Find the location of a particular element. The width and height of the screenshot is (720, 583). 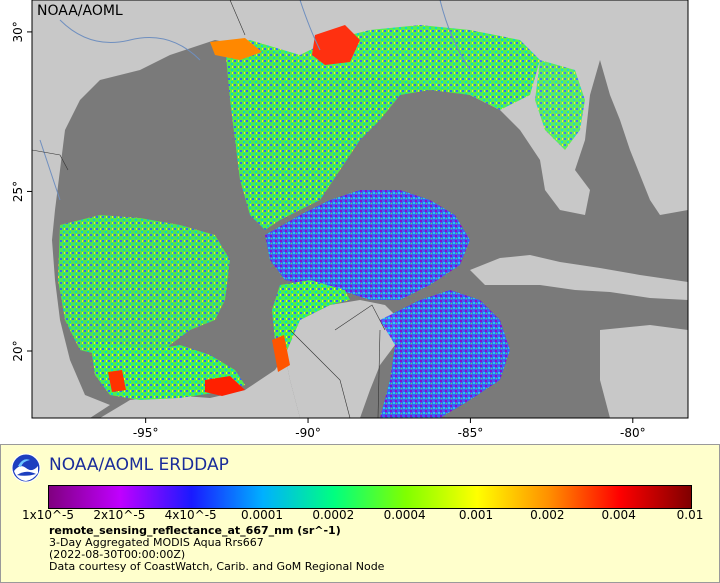

colorbar-tick-label: 2x10^-5 is located at coordinates (119, 515).